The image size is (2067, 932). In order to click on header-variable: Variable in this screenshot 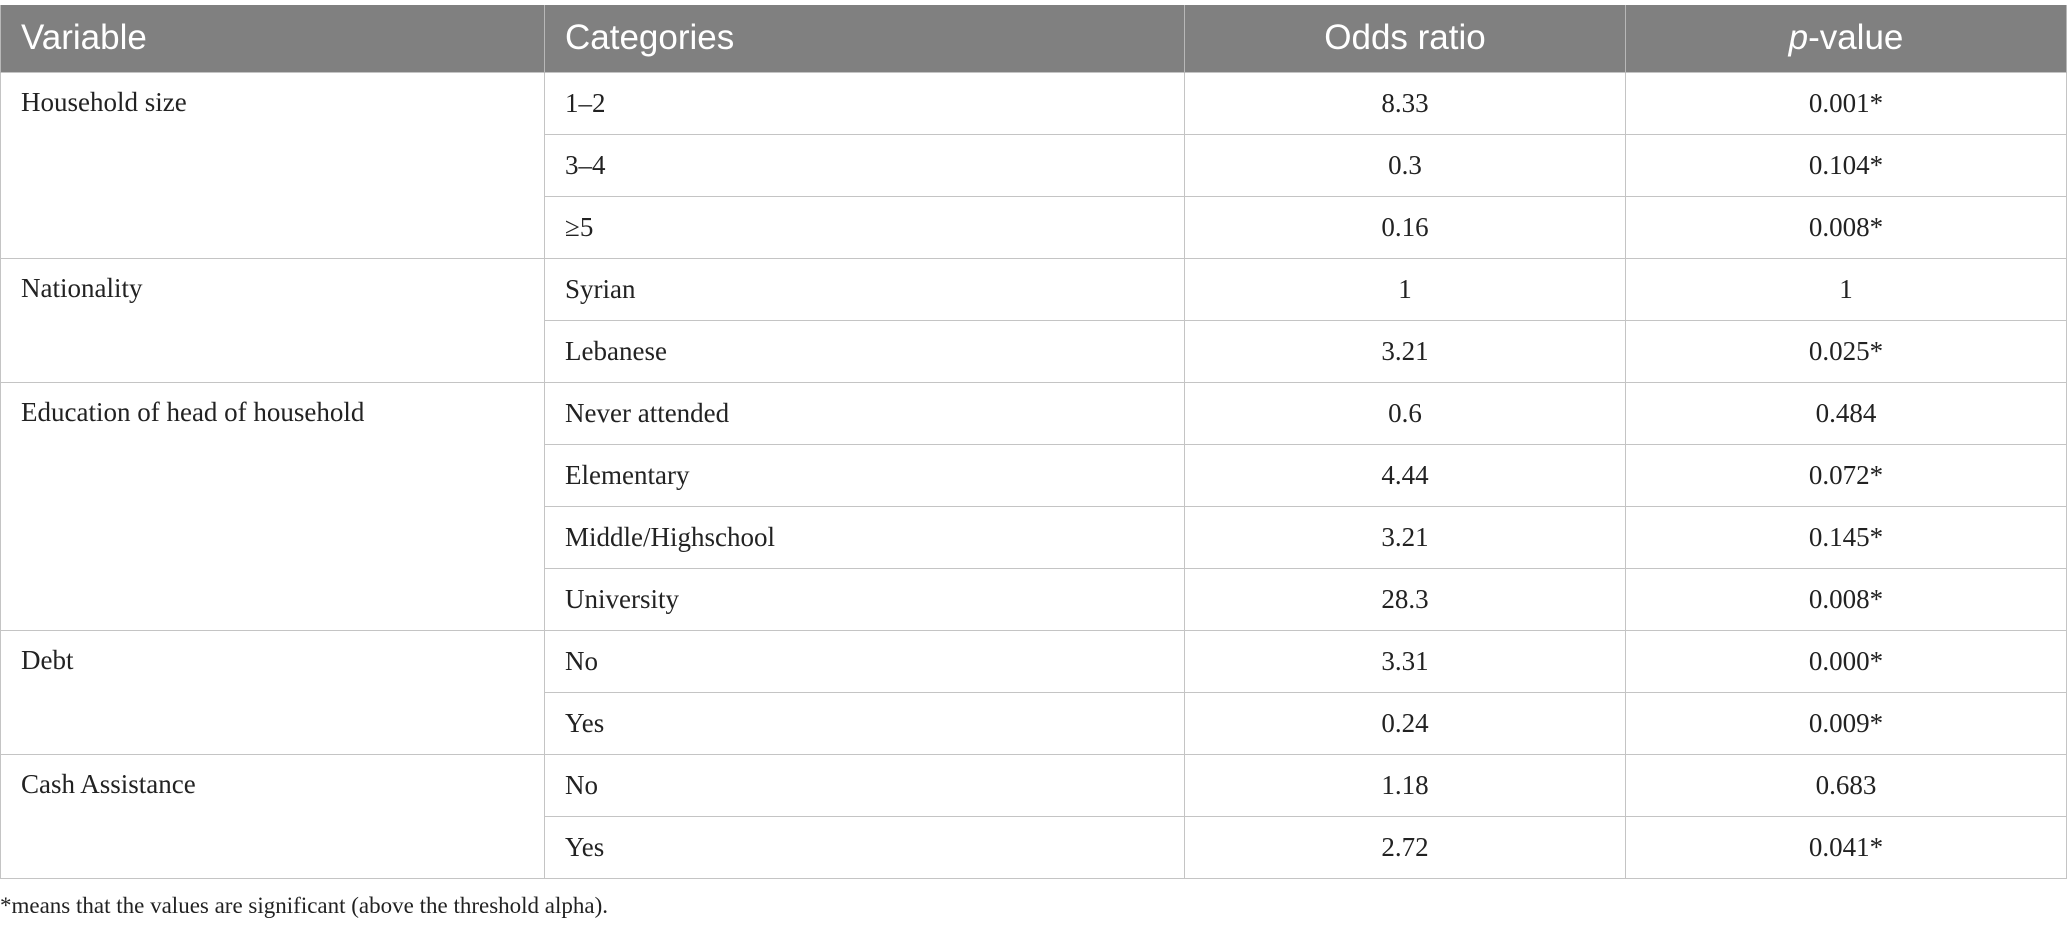, I will do `click(272, 38)`.